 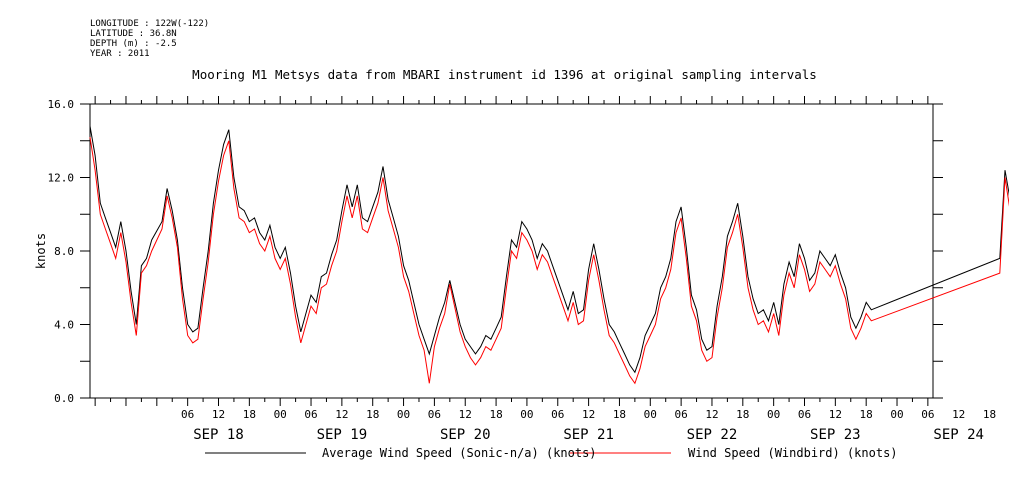 I want to click on x-day-label: SEP 19, so click(x=342, y=435).